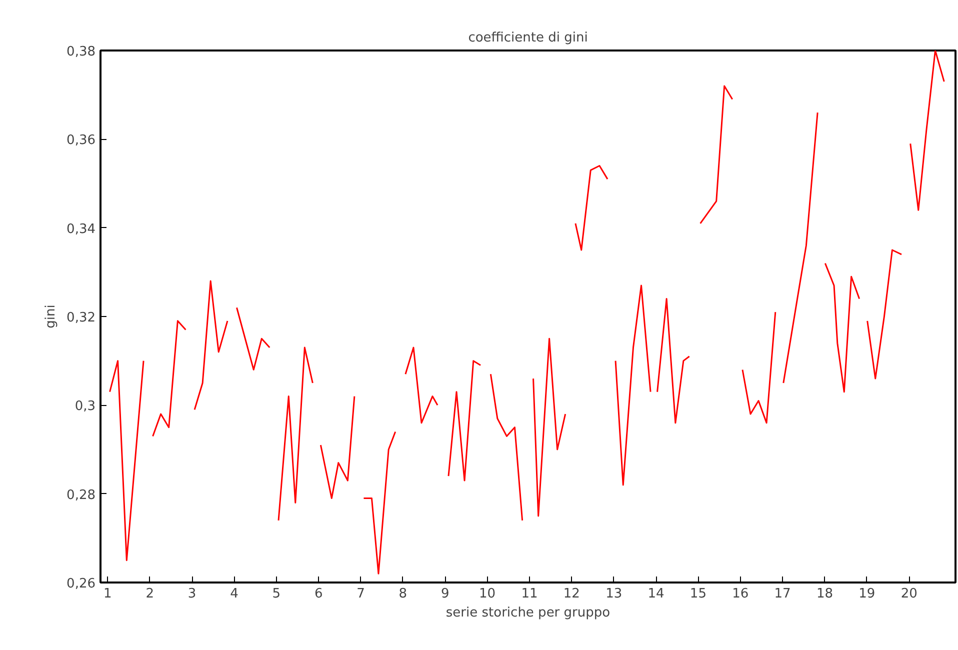 This screenshot has width=958, height=650. Describe the element at coordinates (81, 229) in the screenshot. I see `y-tick-label: 0,34` at that location.